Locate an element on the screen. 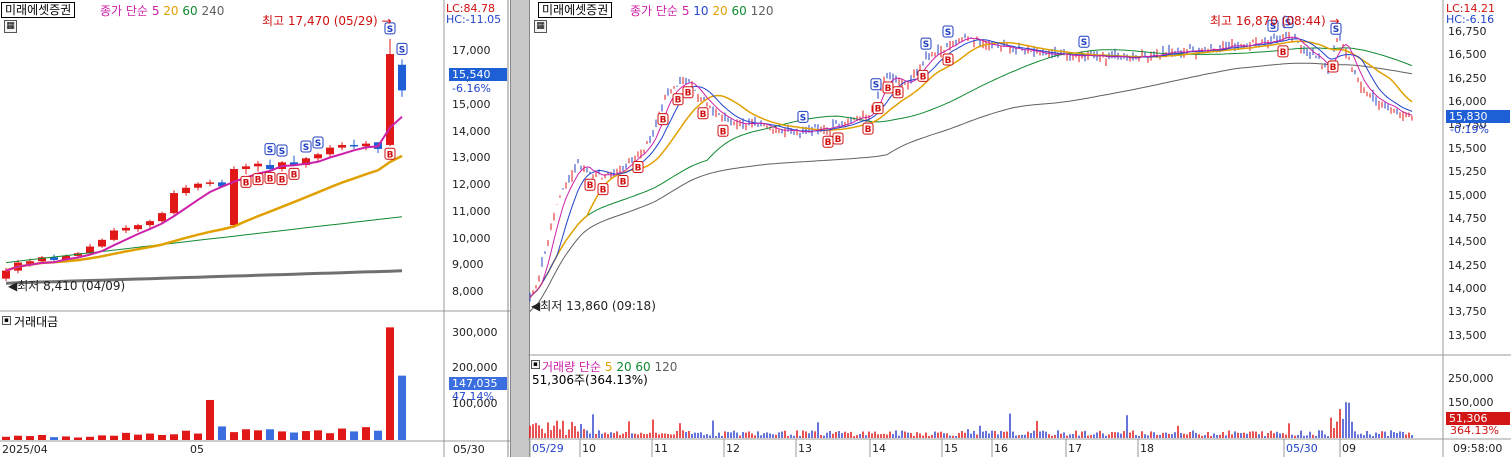 The image size is (1511, 457). right-buy-signal-5: B is located at coordinates (678, 99).